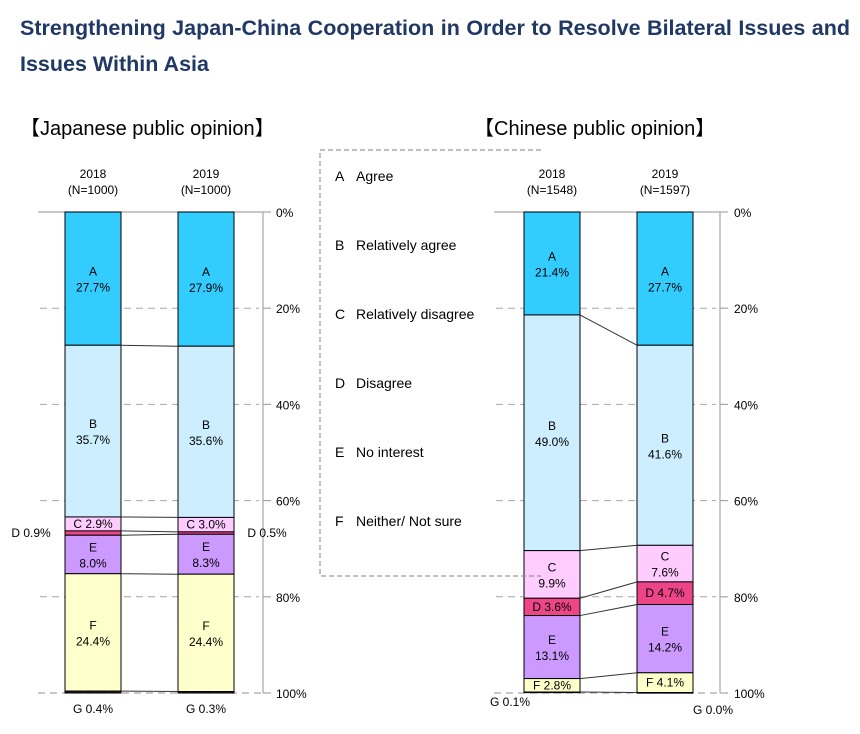 This screenshot has height=734, width=860. What do you see at coordinates (267, 533) in the screenshot?
I see `data-label-d: D 0.5%` at bounding box center [267, 533].